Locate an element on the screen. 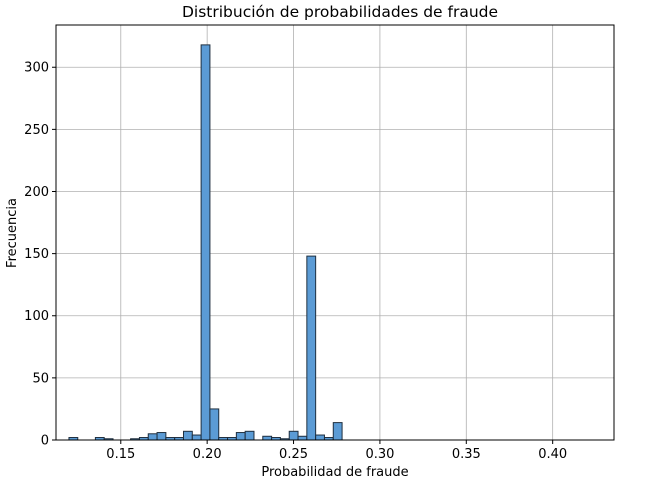 Image resolution: width=668 pixels, height=479 pixels. y-tick-label: 200 is located at coordinates (36, 192).